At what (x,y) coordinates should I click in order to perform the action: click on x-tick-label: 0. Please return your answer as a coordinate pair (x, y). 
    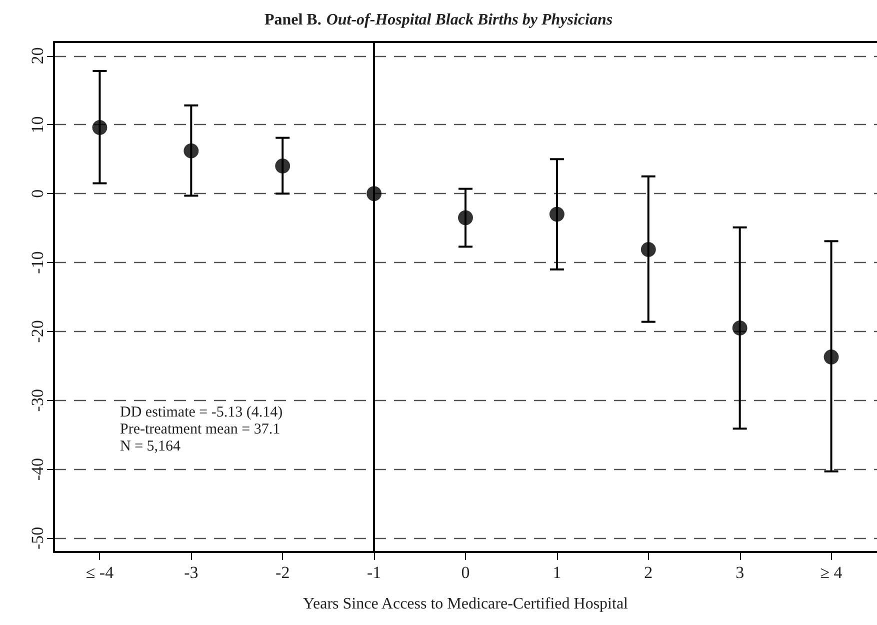
    Looking at the image, I should click on (465, 572).